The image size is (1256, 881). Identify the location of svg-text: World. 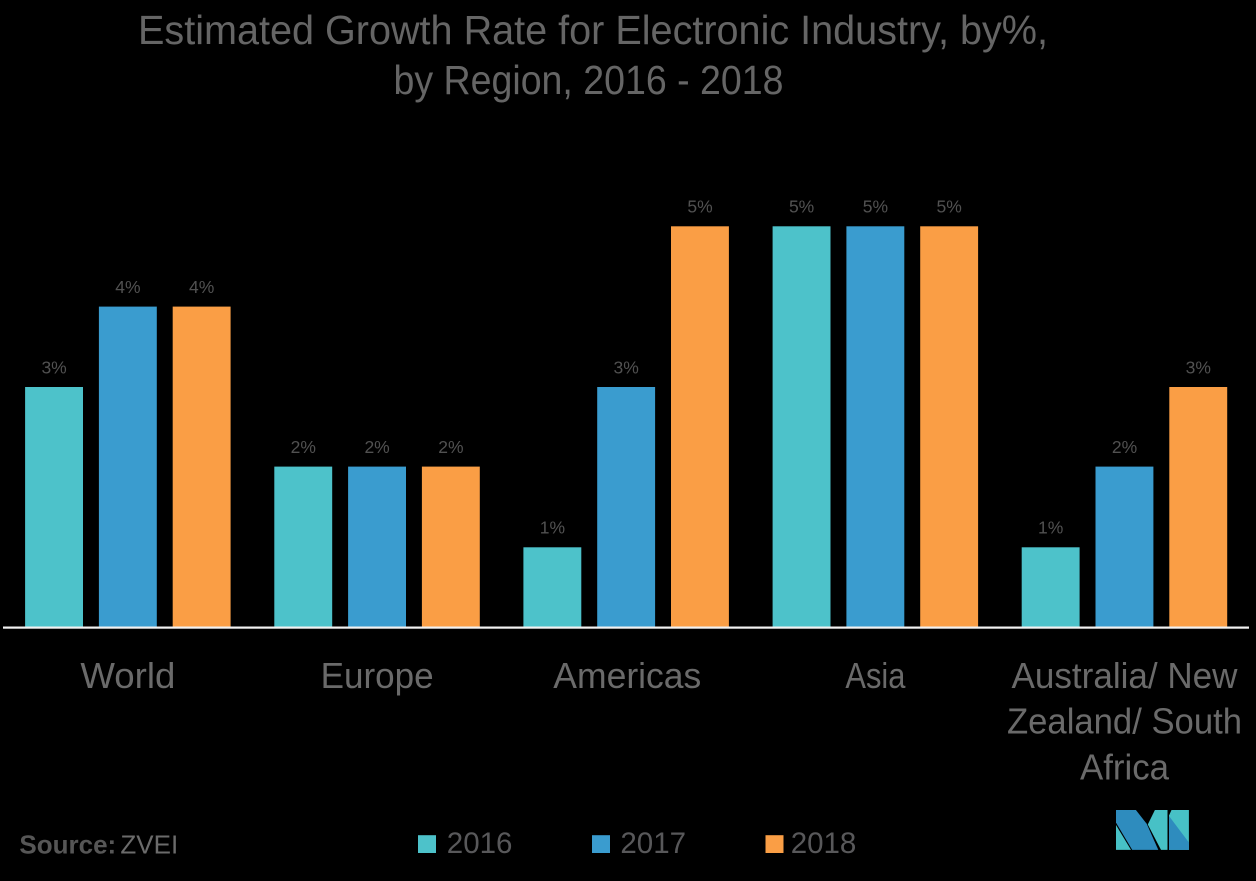
(127, 675).